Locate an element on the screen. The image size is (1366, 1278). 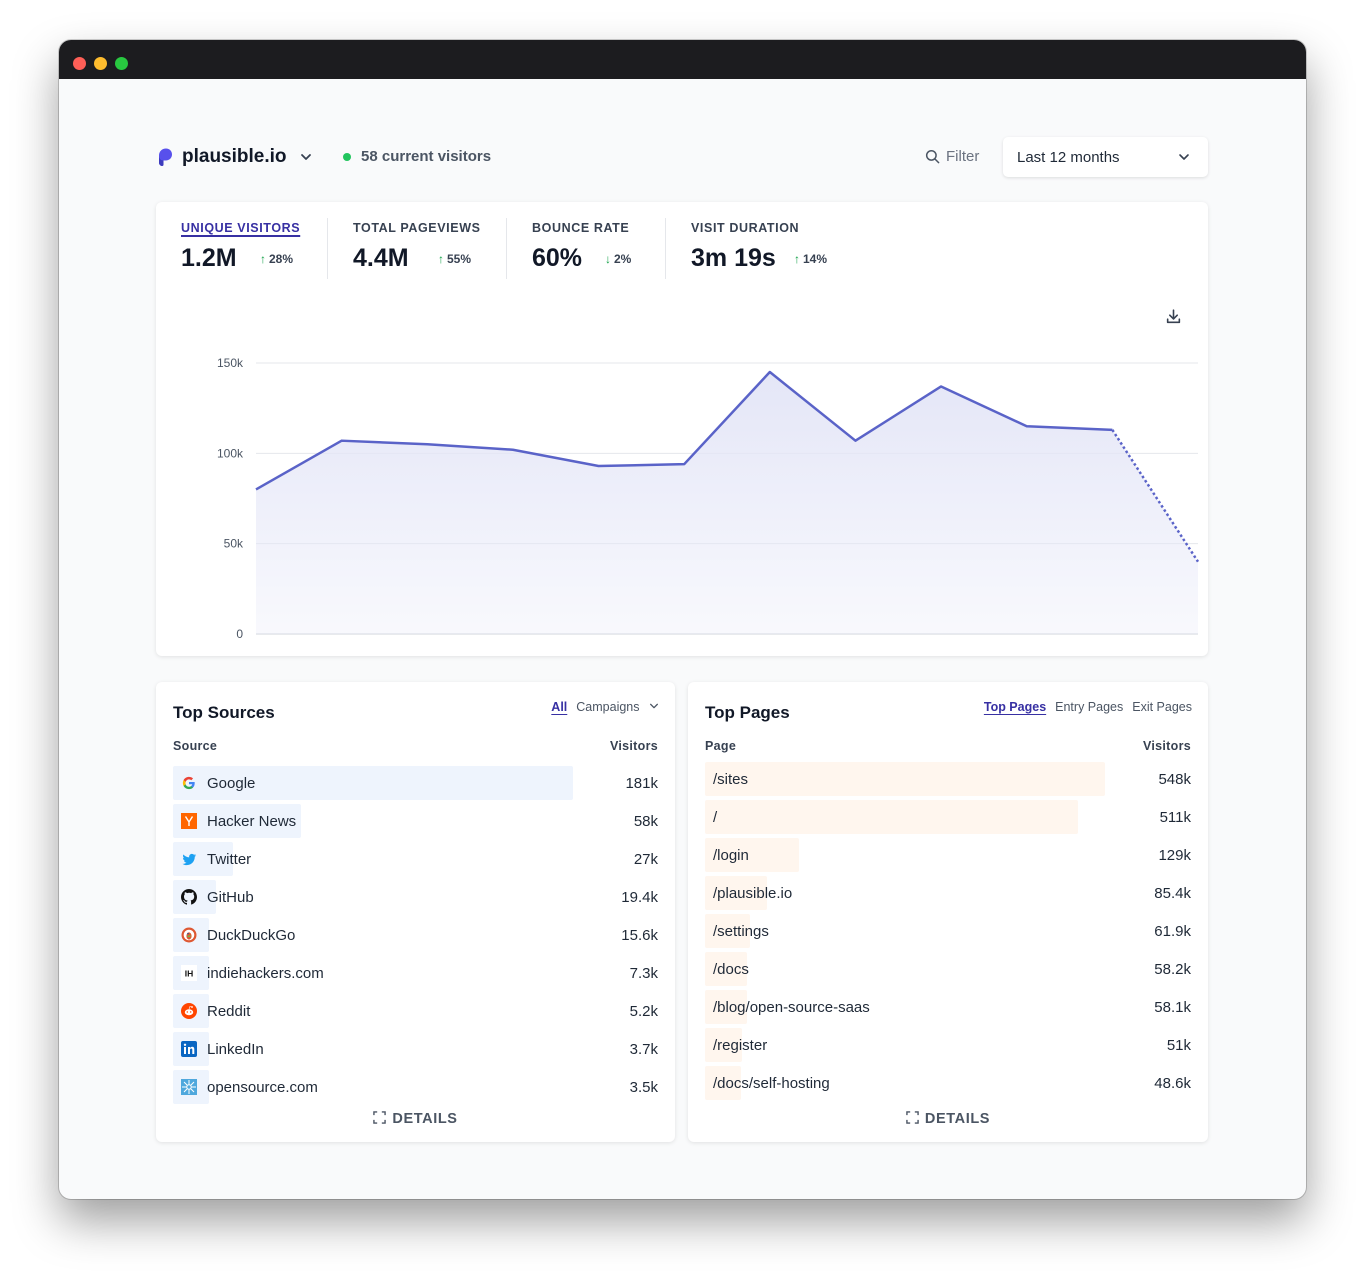
metric-divider is located at coordinates (327, 248).